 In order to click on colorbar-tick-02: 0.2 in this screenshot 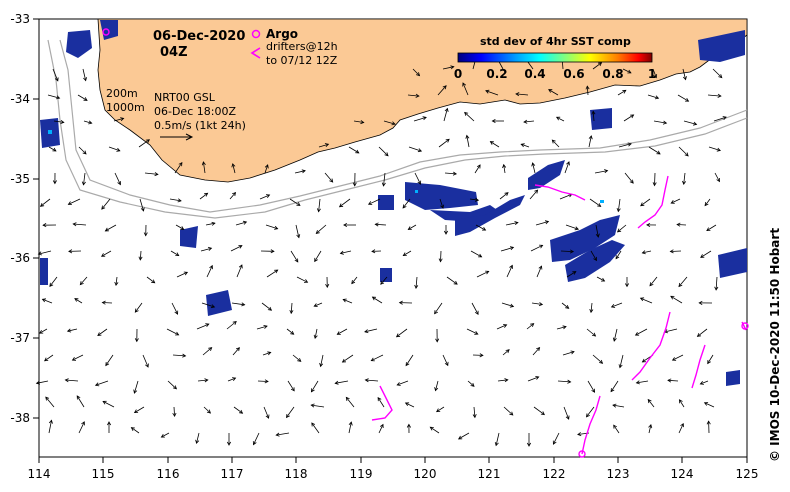, I will do `click(496, 74)`.